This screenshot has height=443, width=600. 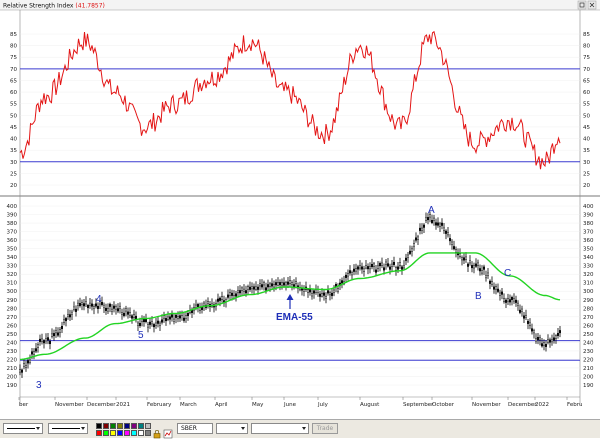 I want to click on time-axis-label: Febru, so click(x=575, y=405).